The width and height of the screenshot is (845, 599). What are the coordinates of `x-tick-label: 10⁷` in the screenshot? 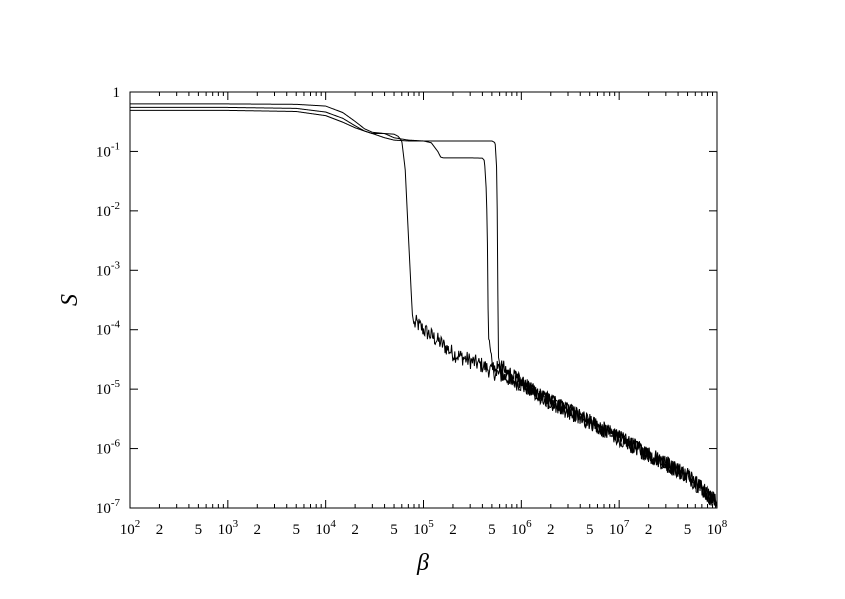 It's located at (619, 528).